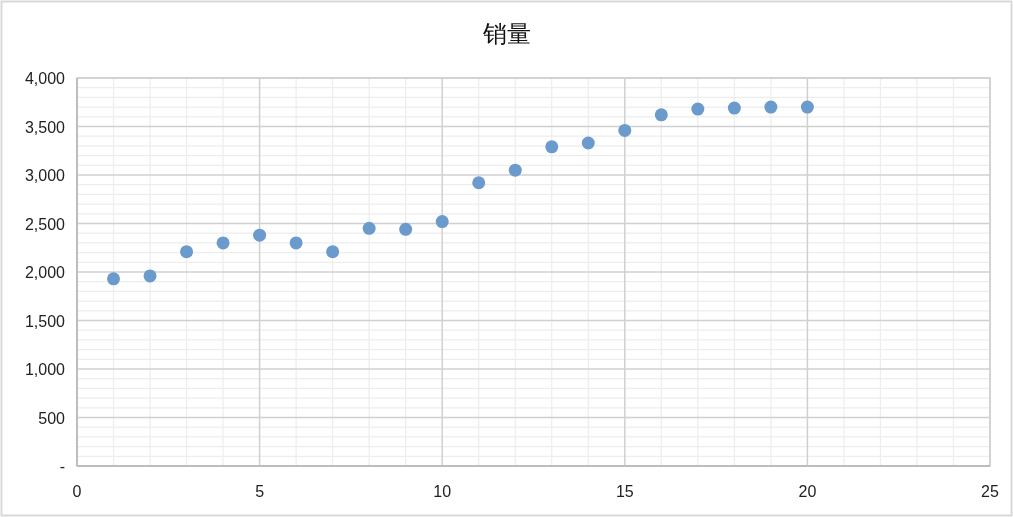 This screenshot has height=517, width=1013. I want to click on y-tick-label: 3,000, so click(45, 175).